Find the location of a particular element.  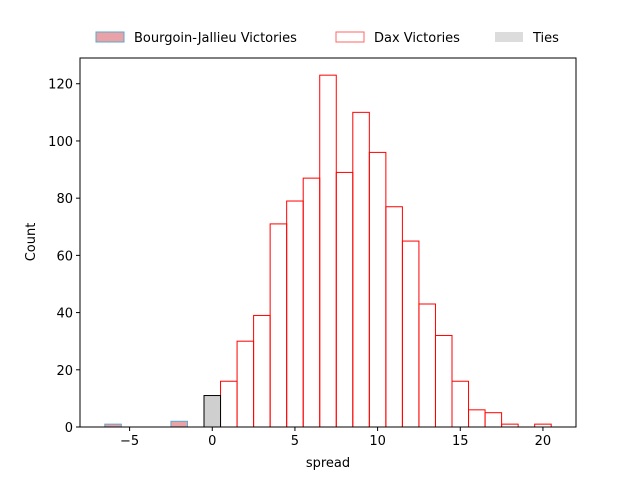

y-tick-label: 40 is located at coordinates (64, 314).